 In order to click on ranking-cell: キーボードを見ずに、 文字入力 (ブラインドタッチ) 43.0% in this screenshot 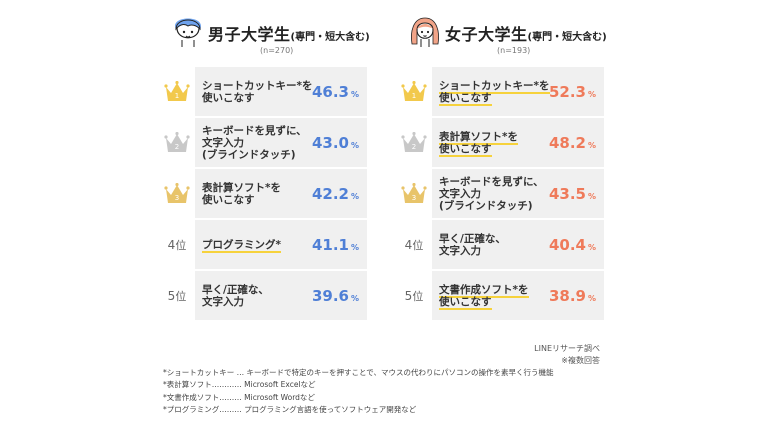, I will do `click(281, 142)`.